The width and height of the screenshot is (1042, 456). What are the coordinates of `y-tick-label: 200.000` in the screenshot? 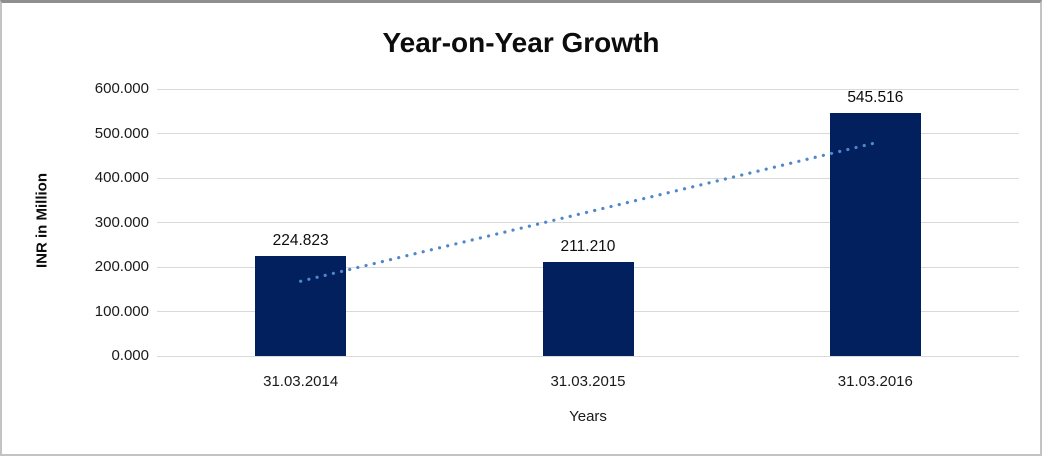 It's located at (121, 266).